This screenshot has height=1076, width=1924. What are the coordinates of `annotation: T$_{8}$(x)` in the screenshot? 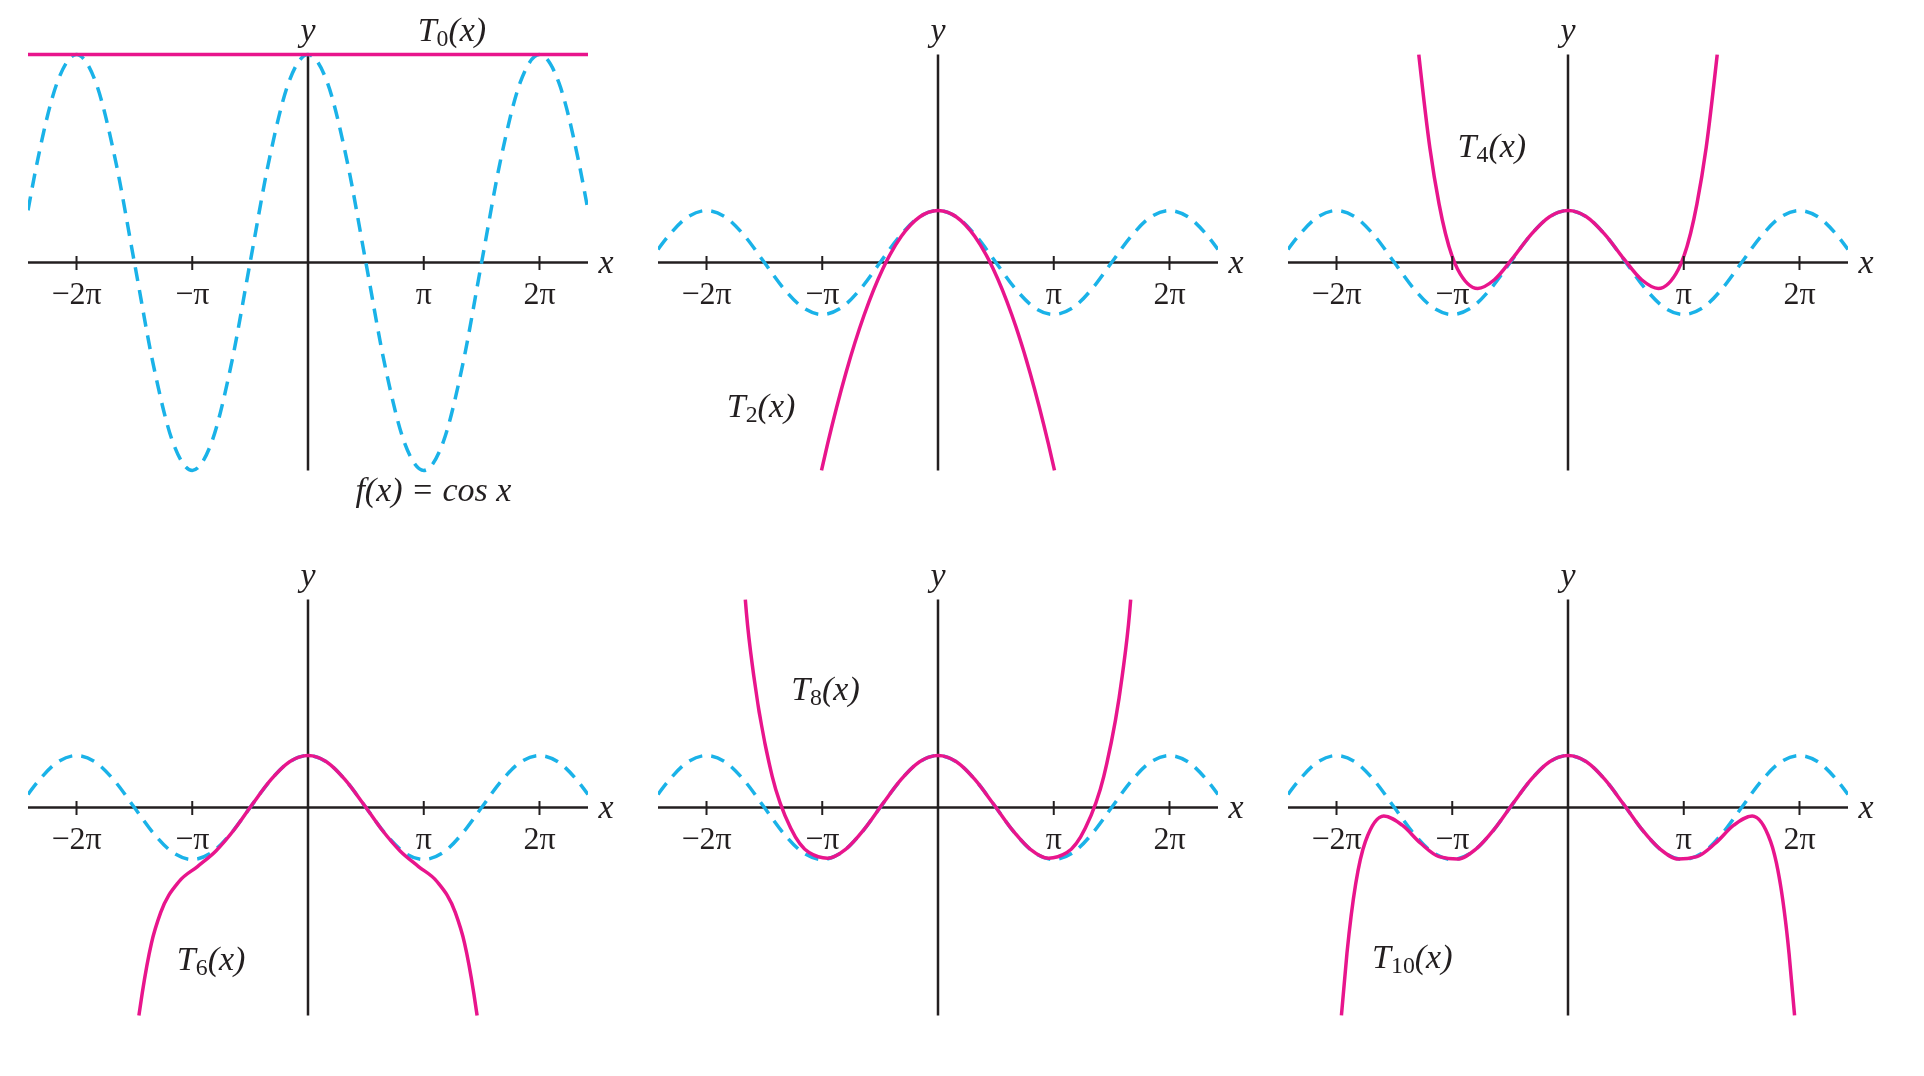 It's located at (825, 689).